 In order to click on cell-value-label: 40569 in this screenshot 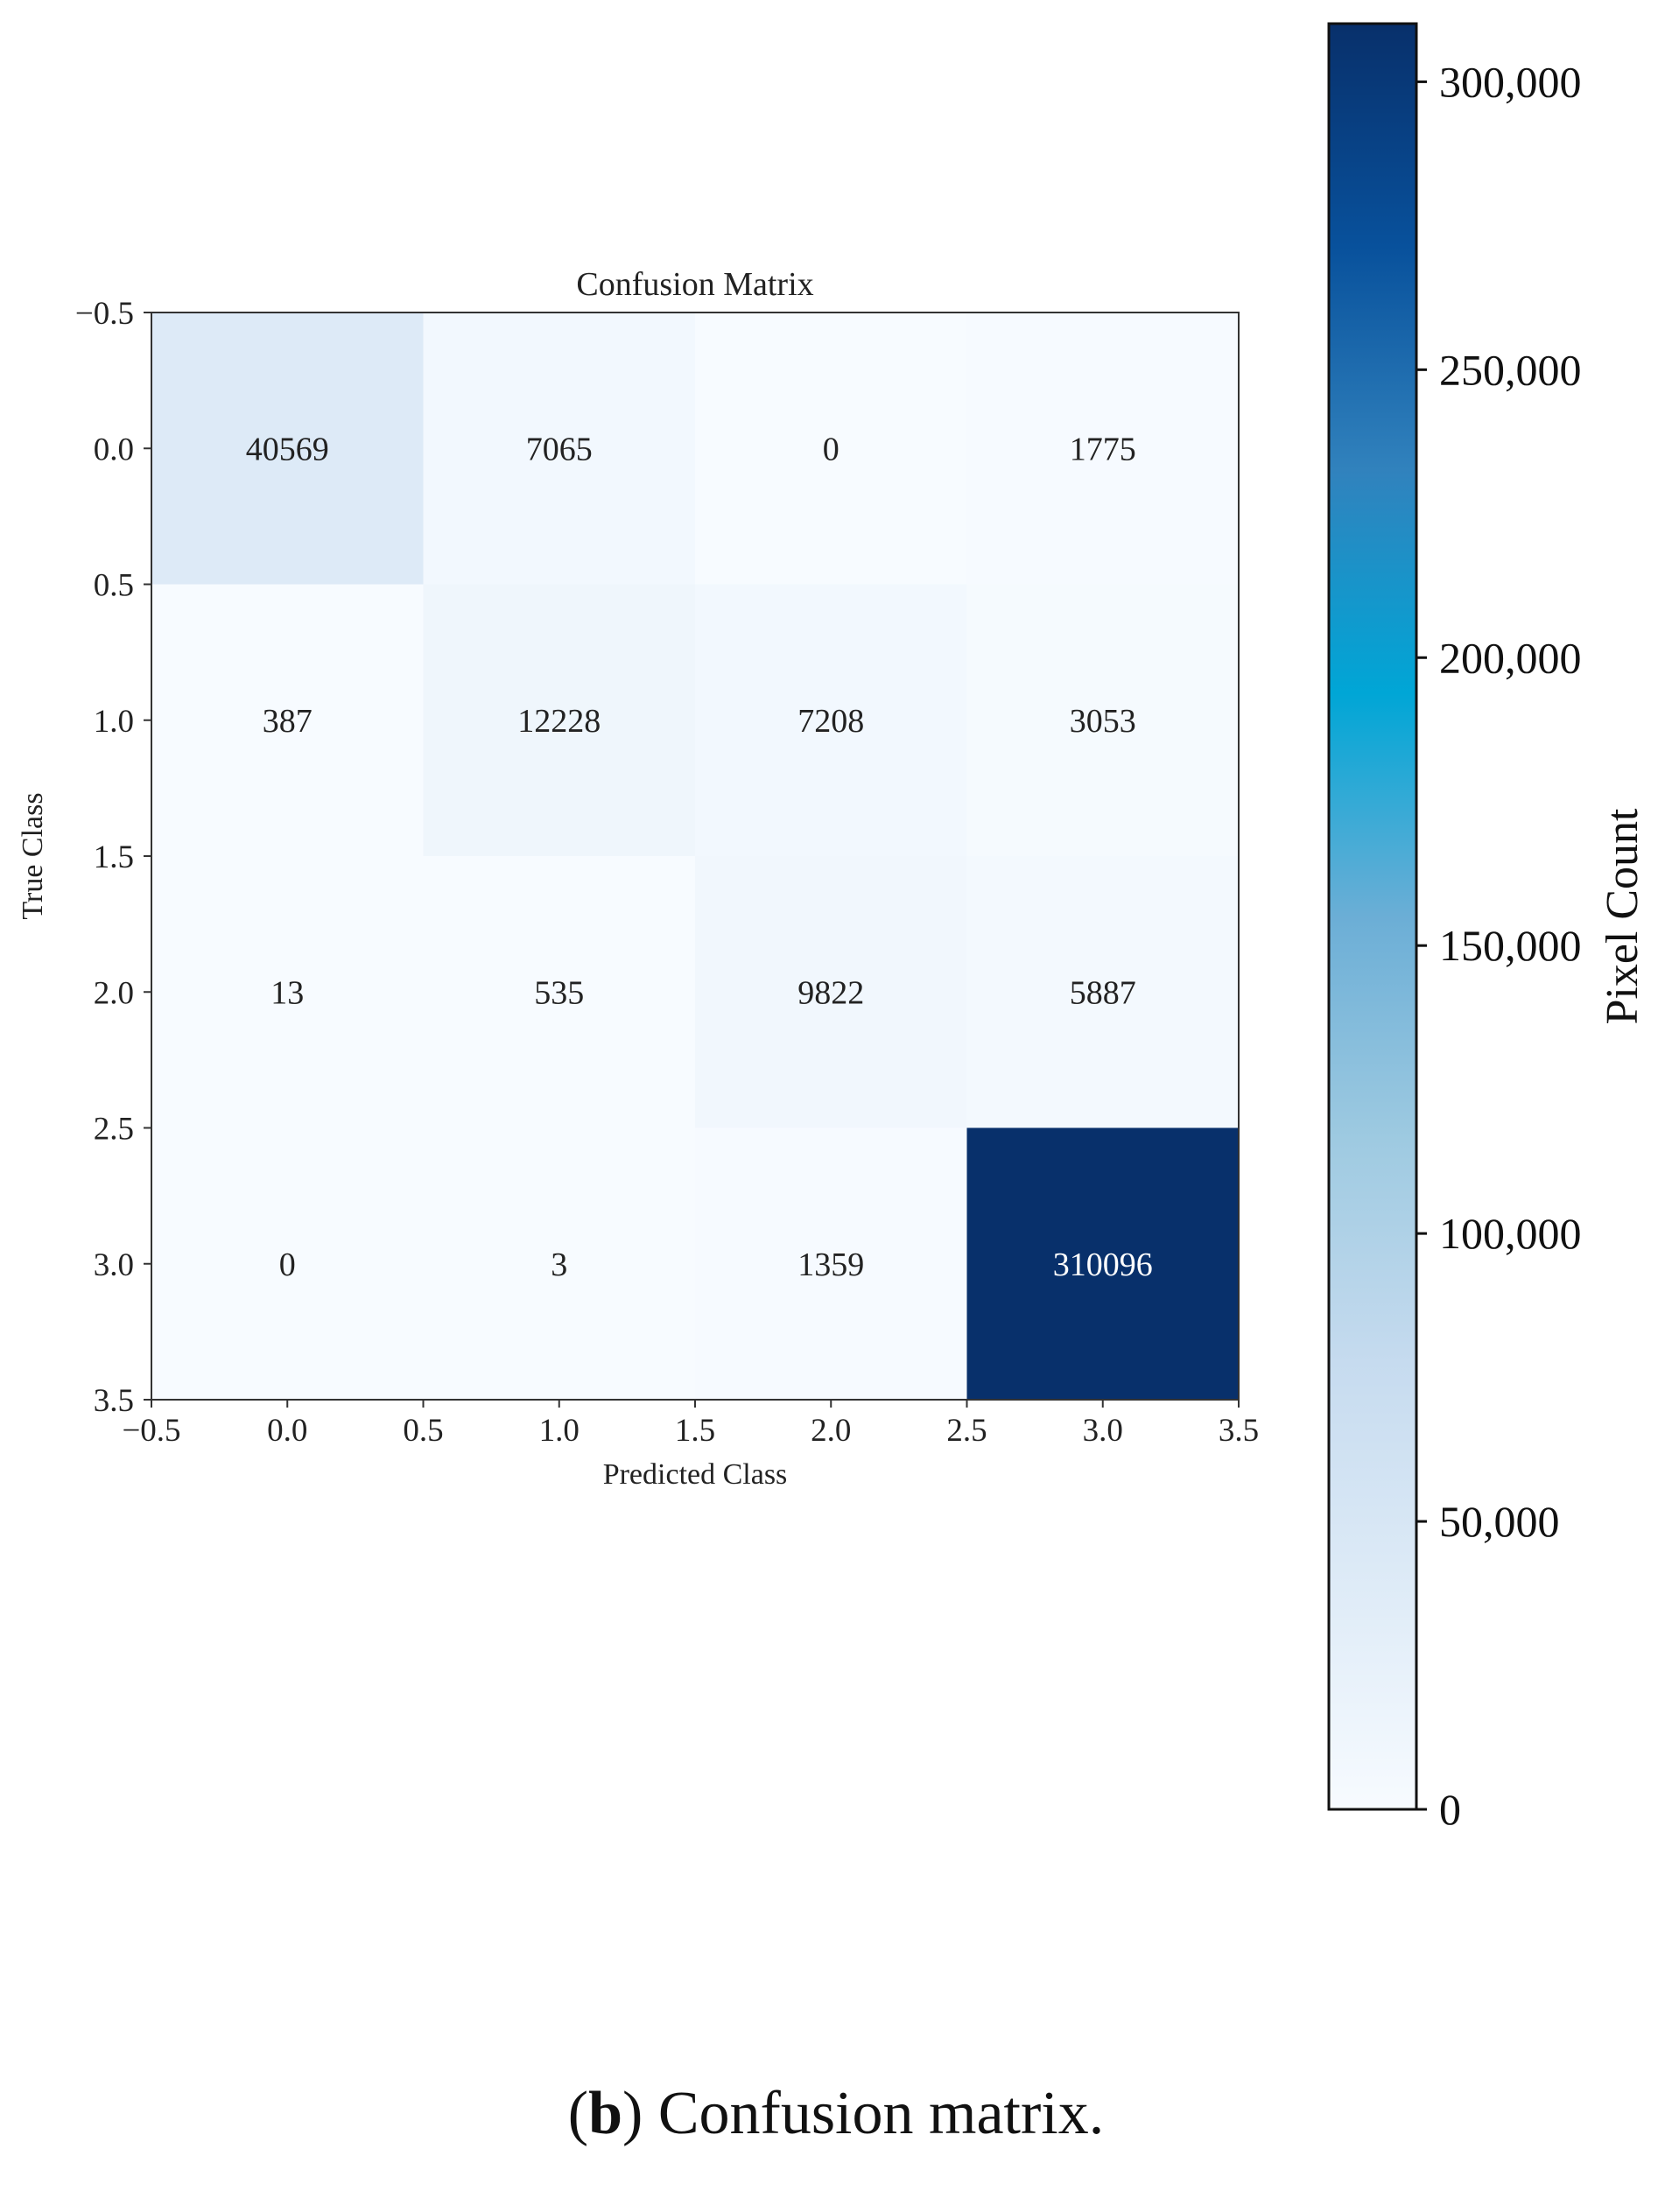, I will do `click(287, 449)`.